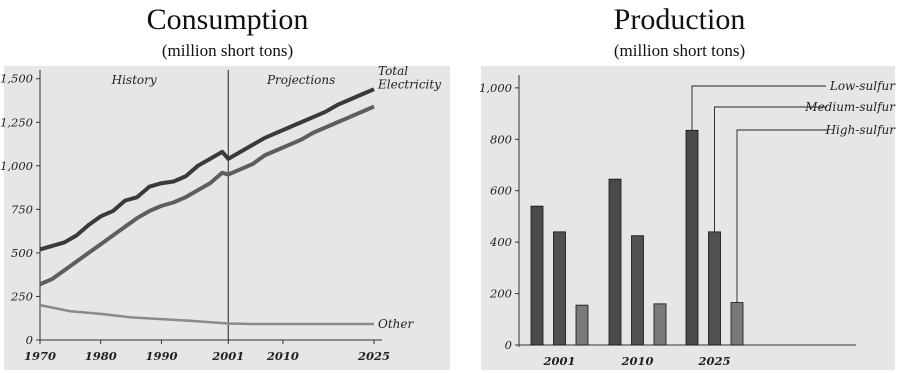 The height and width of the screenshot is (373, 899). I want to click on y-tick-label: 250, so click(21, 296).